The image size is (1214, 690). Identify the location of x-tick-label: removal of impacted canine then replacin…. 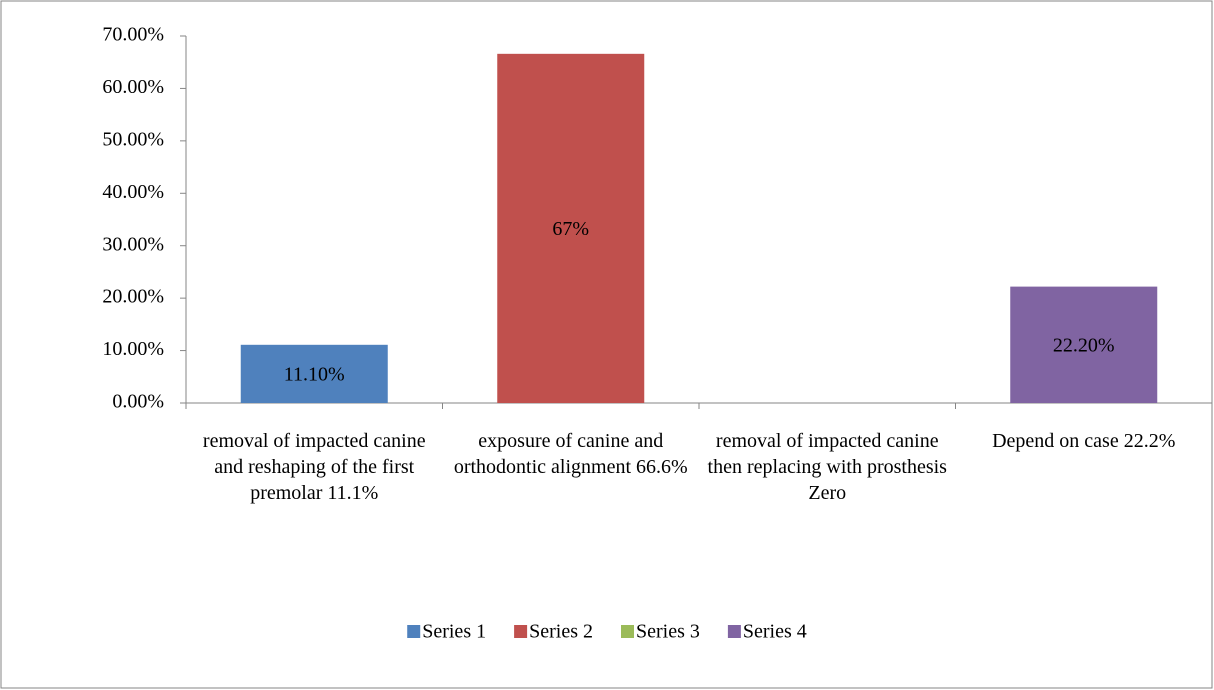
(827, 467).